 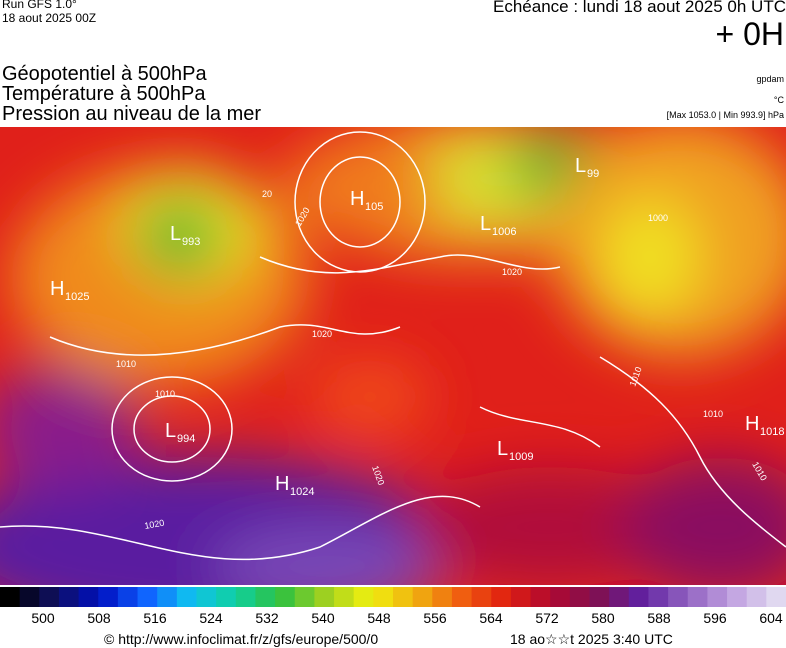 What do you see at coordinates (547, 618) in the screenshot?
I see `colorbar-label: 572` at bounding box center [547, 618].